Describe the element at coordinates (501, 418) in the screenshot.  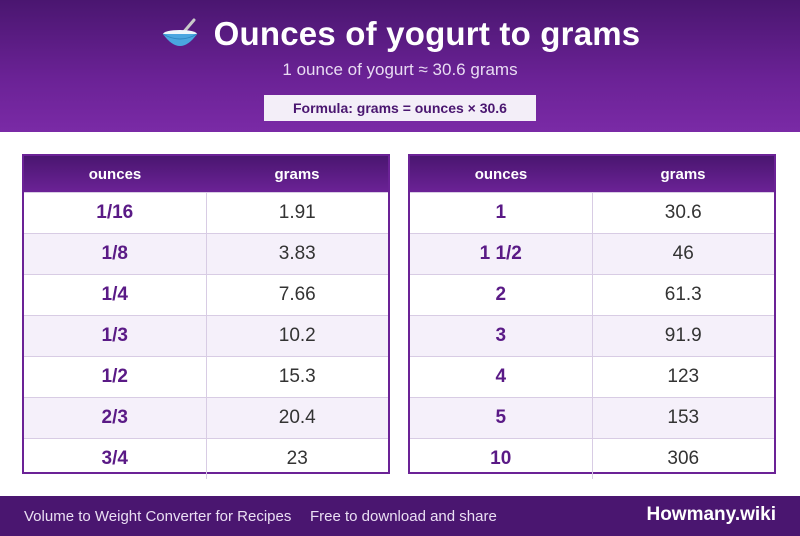
I see `ounces-cell: 5` at that location.